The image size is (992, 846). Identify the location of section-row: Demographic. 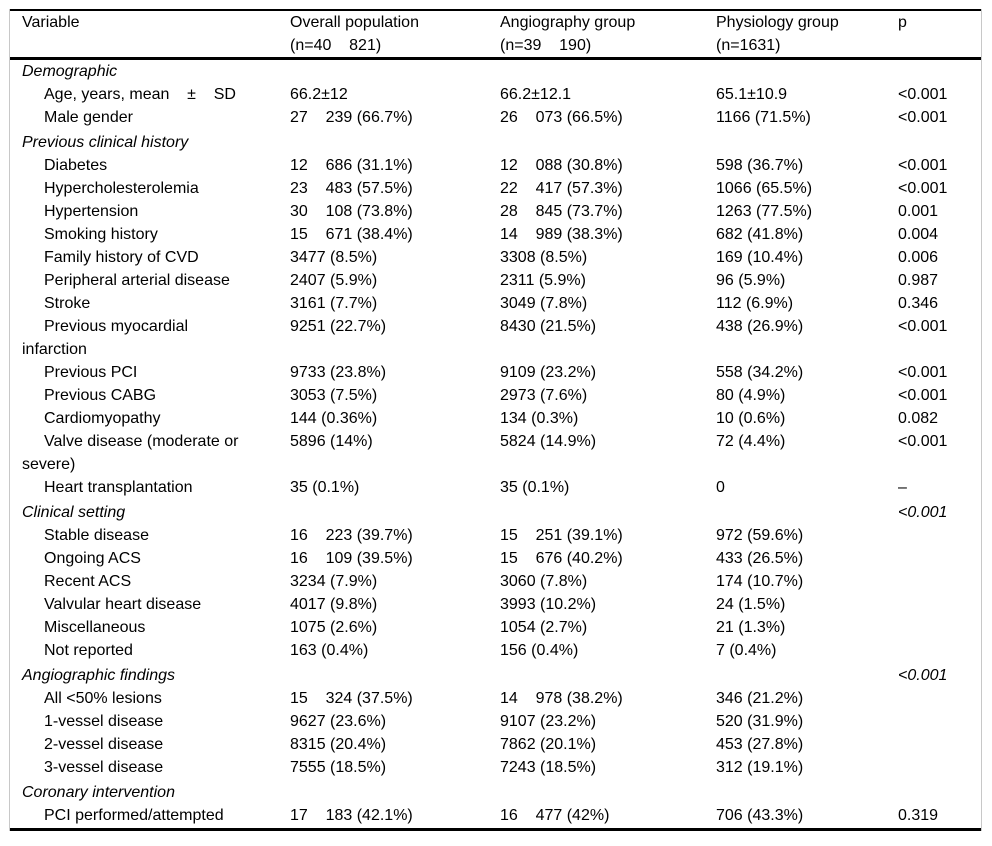
(495, 71).